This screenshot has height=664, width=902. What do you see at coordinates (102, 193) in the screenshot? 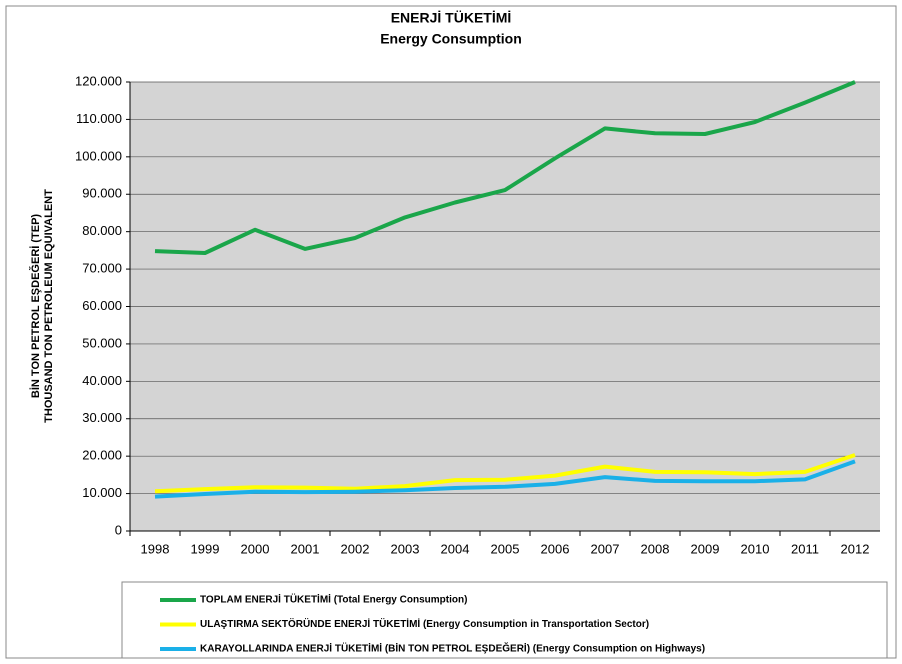
I see `y-tick-label: 90.000` at bounding box center [102, 193].